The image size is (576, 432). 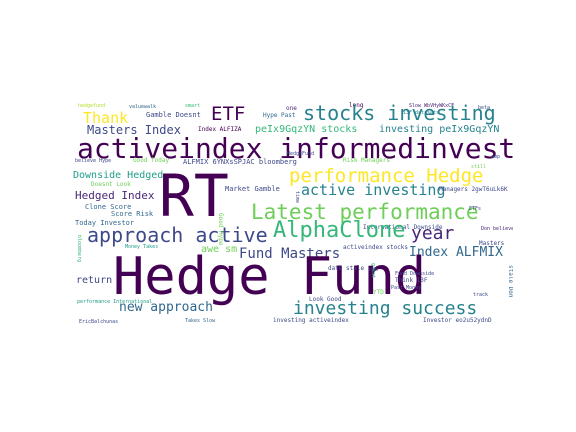 I want to click on cloud-word: 13F datasets, so click(x=421, y=113).